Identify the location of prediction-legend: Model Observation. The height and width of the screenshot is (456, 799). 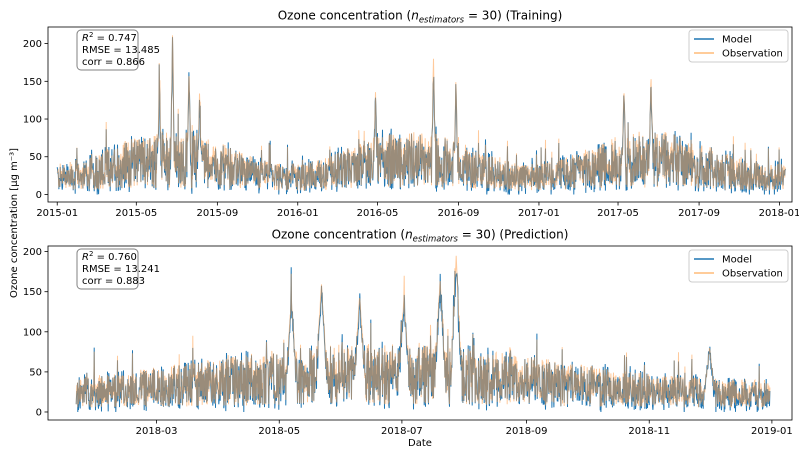
(738, 266).